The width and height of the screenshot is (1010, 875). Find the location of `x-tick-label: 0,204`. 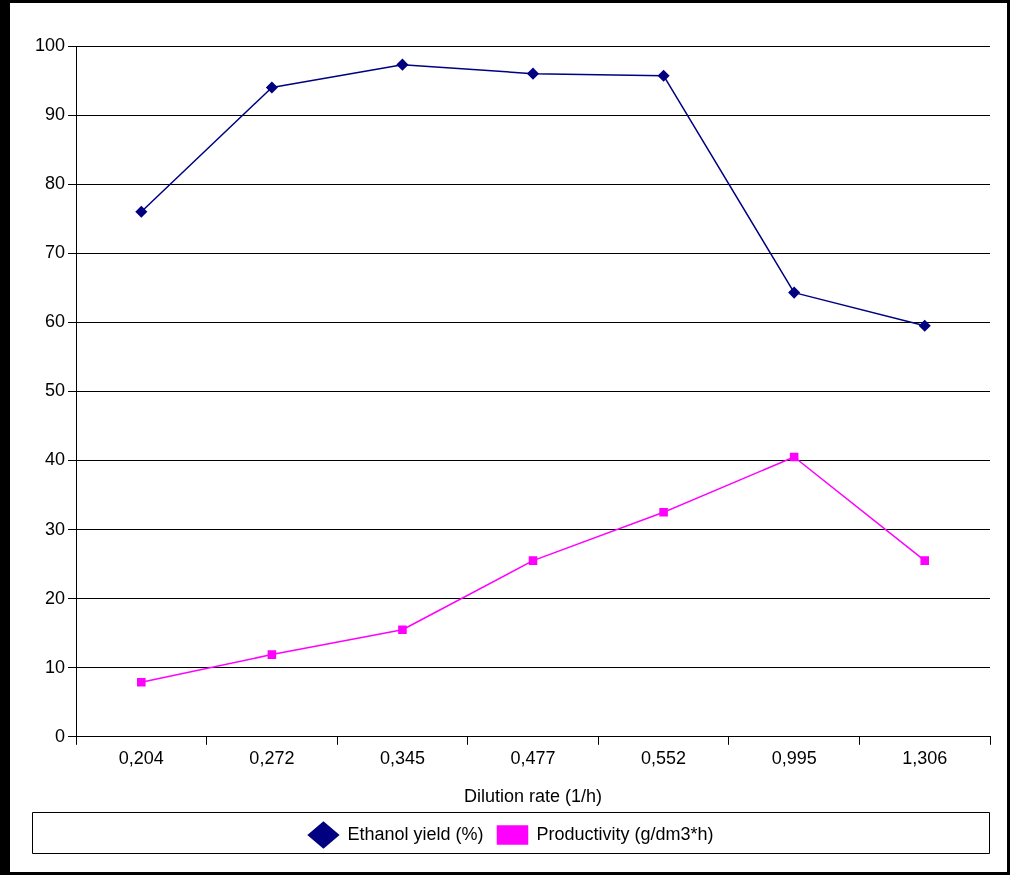

x-tick-label: 0,204 is located at coordinates (141, 757).